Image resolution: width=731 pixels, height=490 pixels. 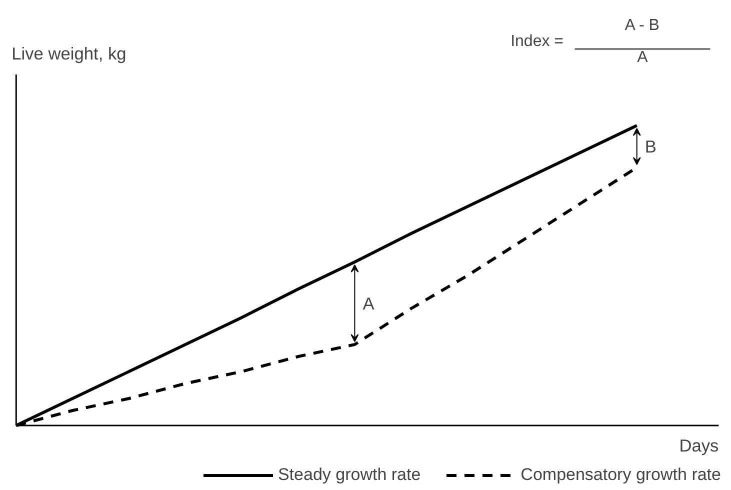 What do you see at coordinates (69, 54) in the screenshot?
I see `y-axis-title: Live weight, kg` at bounding box center [69, 54].